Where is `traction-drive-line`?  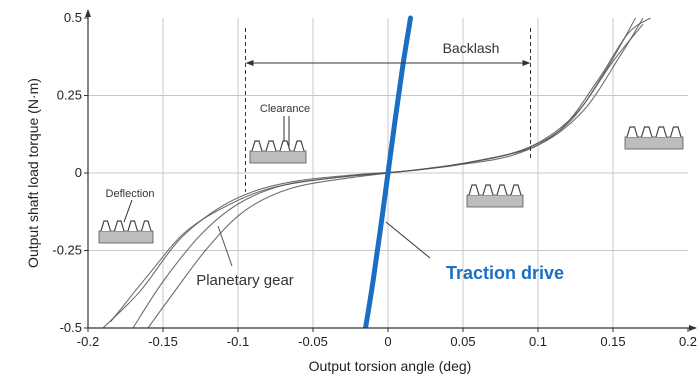
traction-drive-line is located at coordinates (388, 171).